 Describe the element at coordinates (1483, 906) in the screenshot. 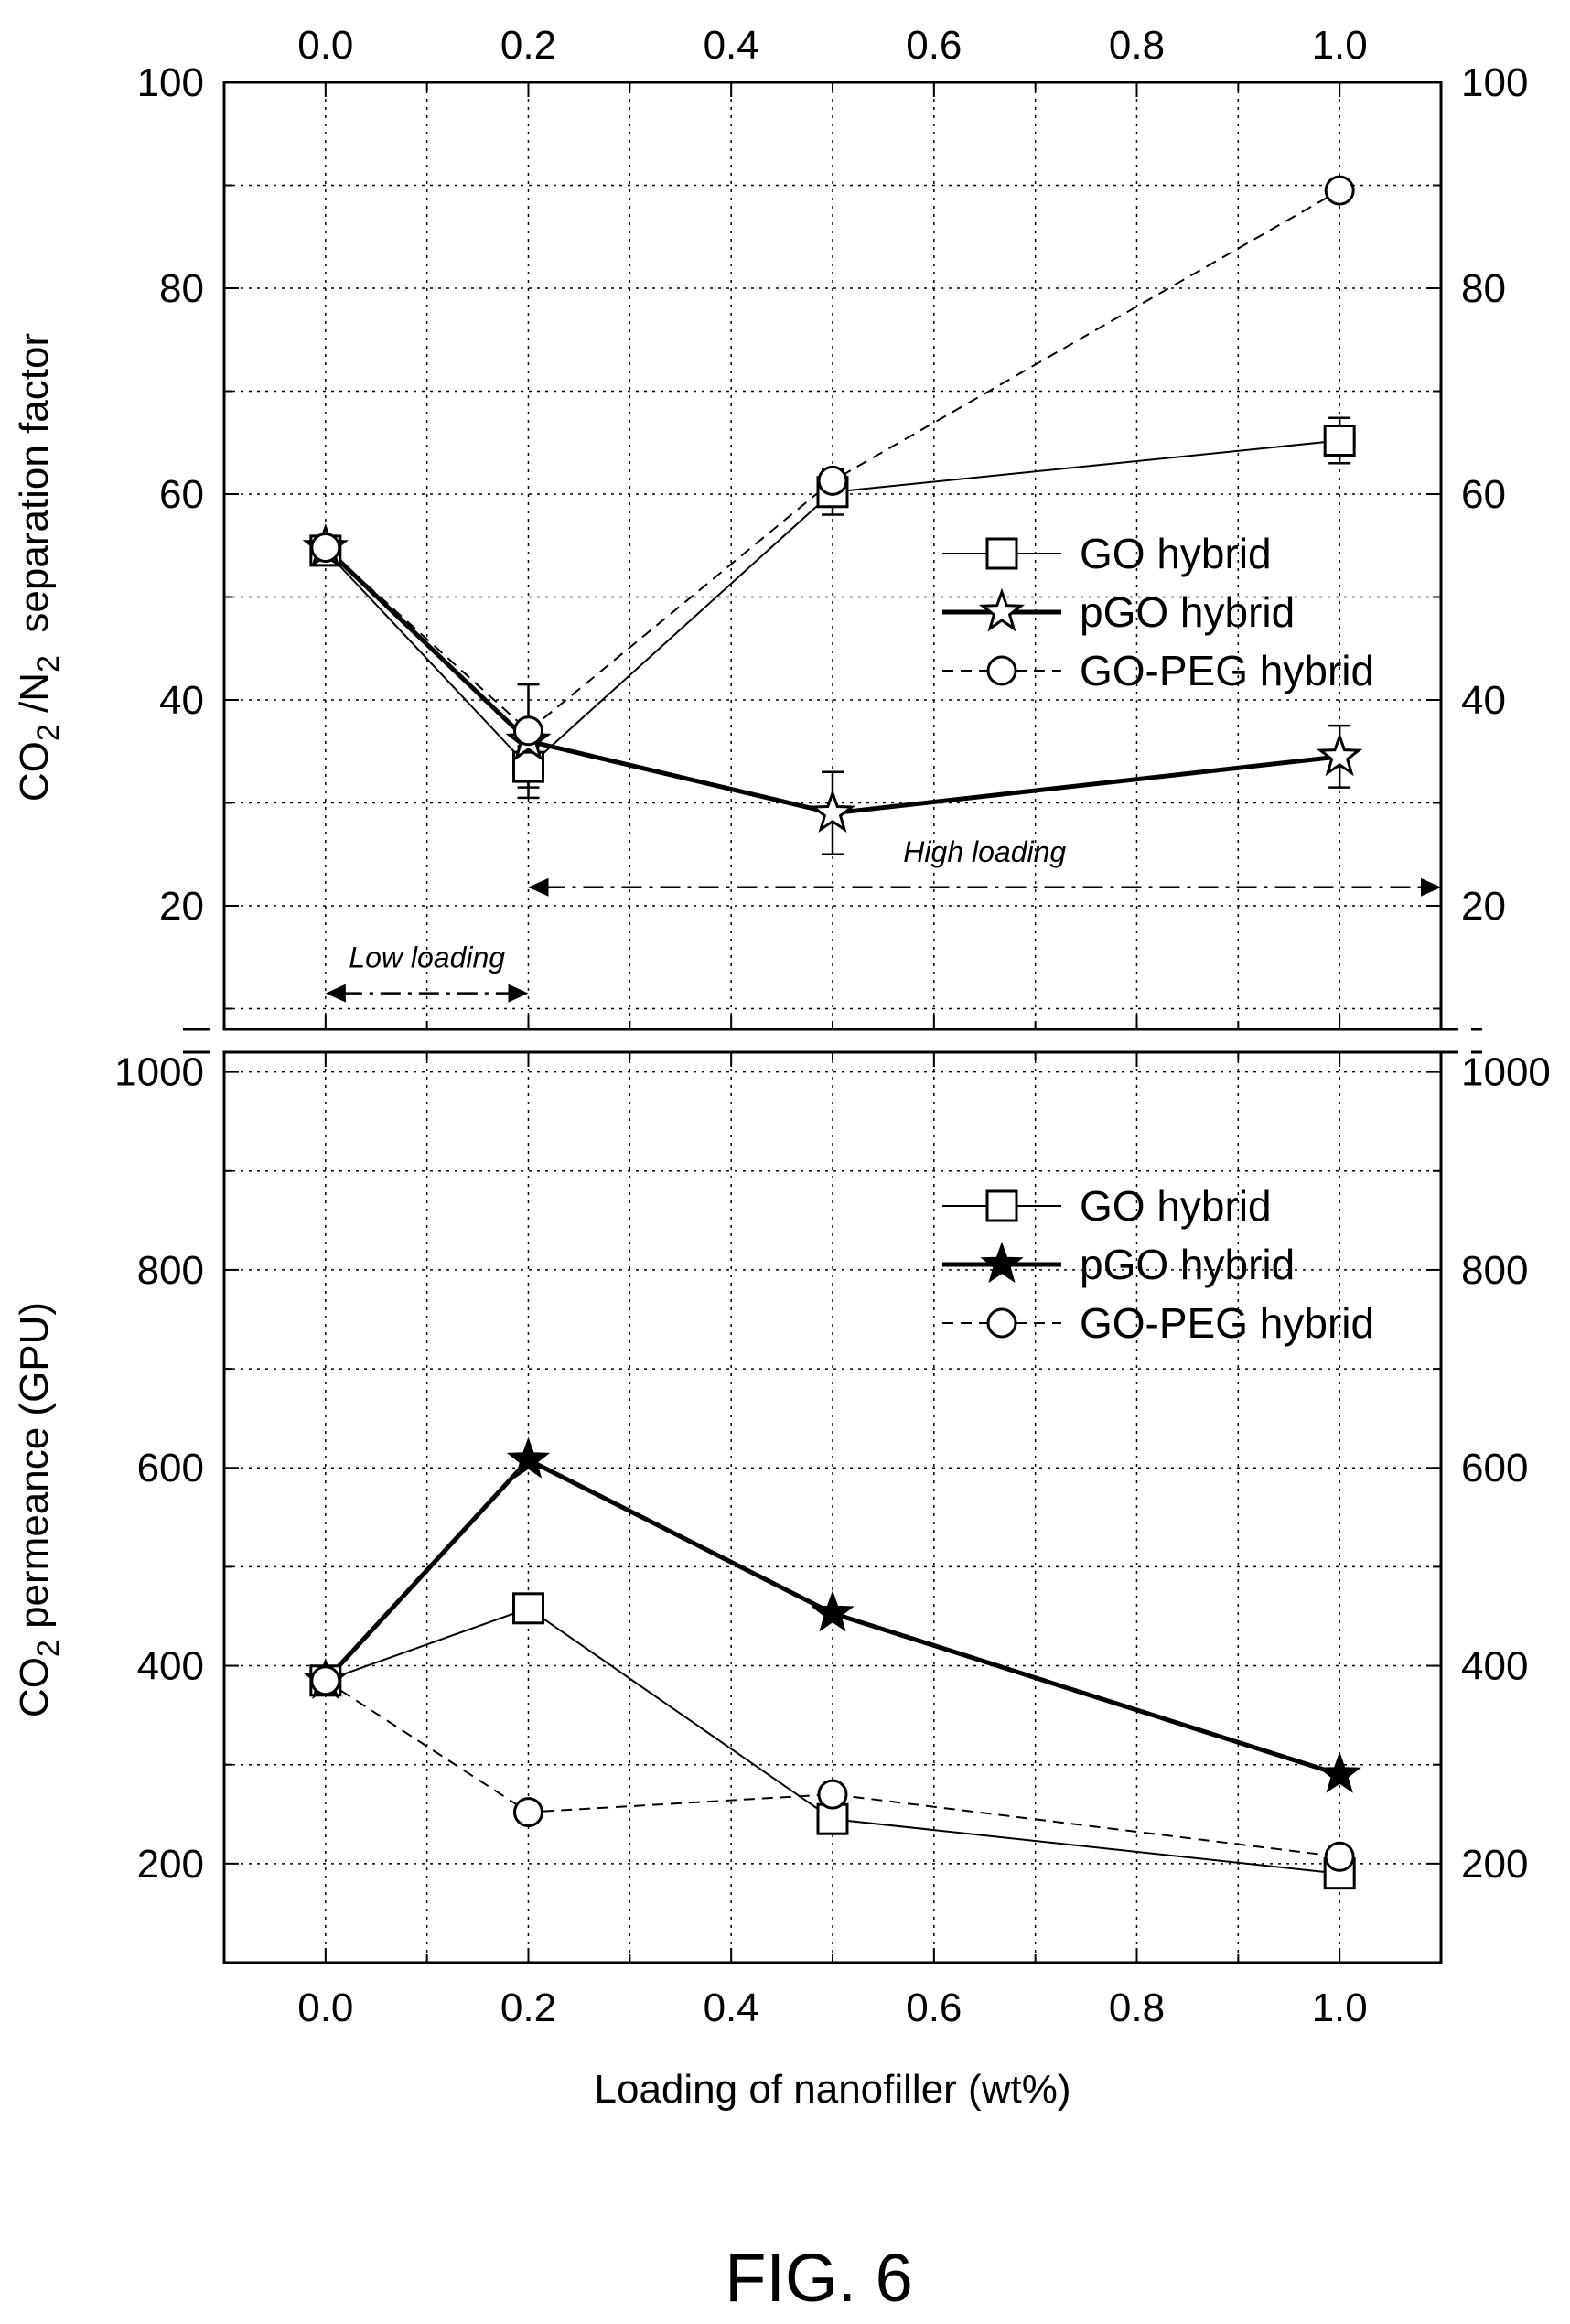

I see `y-tick-label-right: 20` at that location.